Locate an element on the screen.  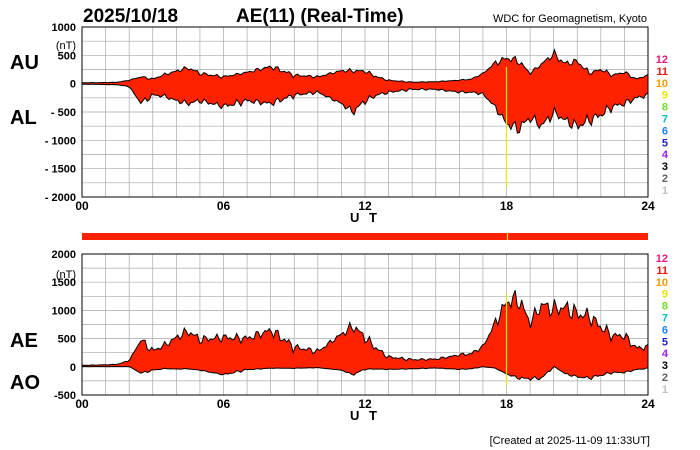
y-tick-label: - 1500 is located at coordinates (60, 170).